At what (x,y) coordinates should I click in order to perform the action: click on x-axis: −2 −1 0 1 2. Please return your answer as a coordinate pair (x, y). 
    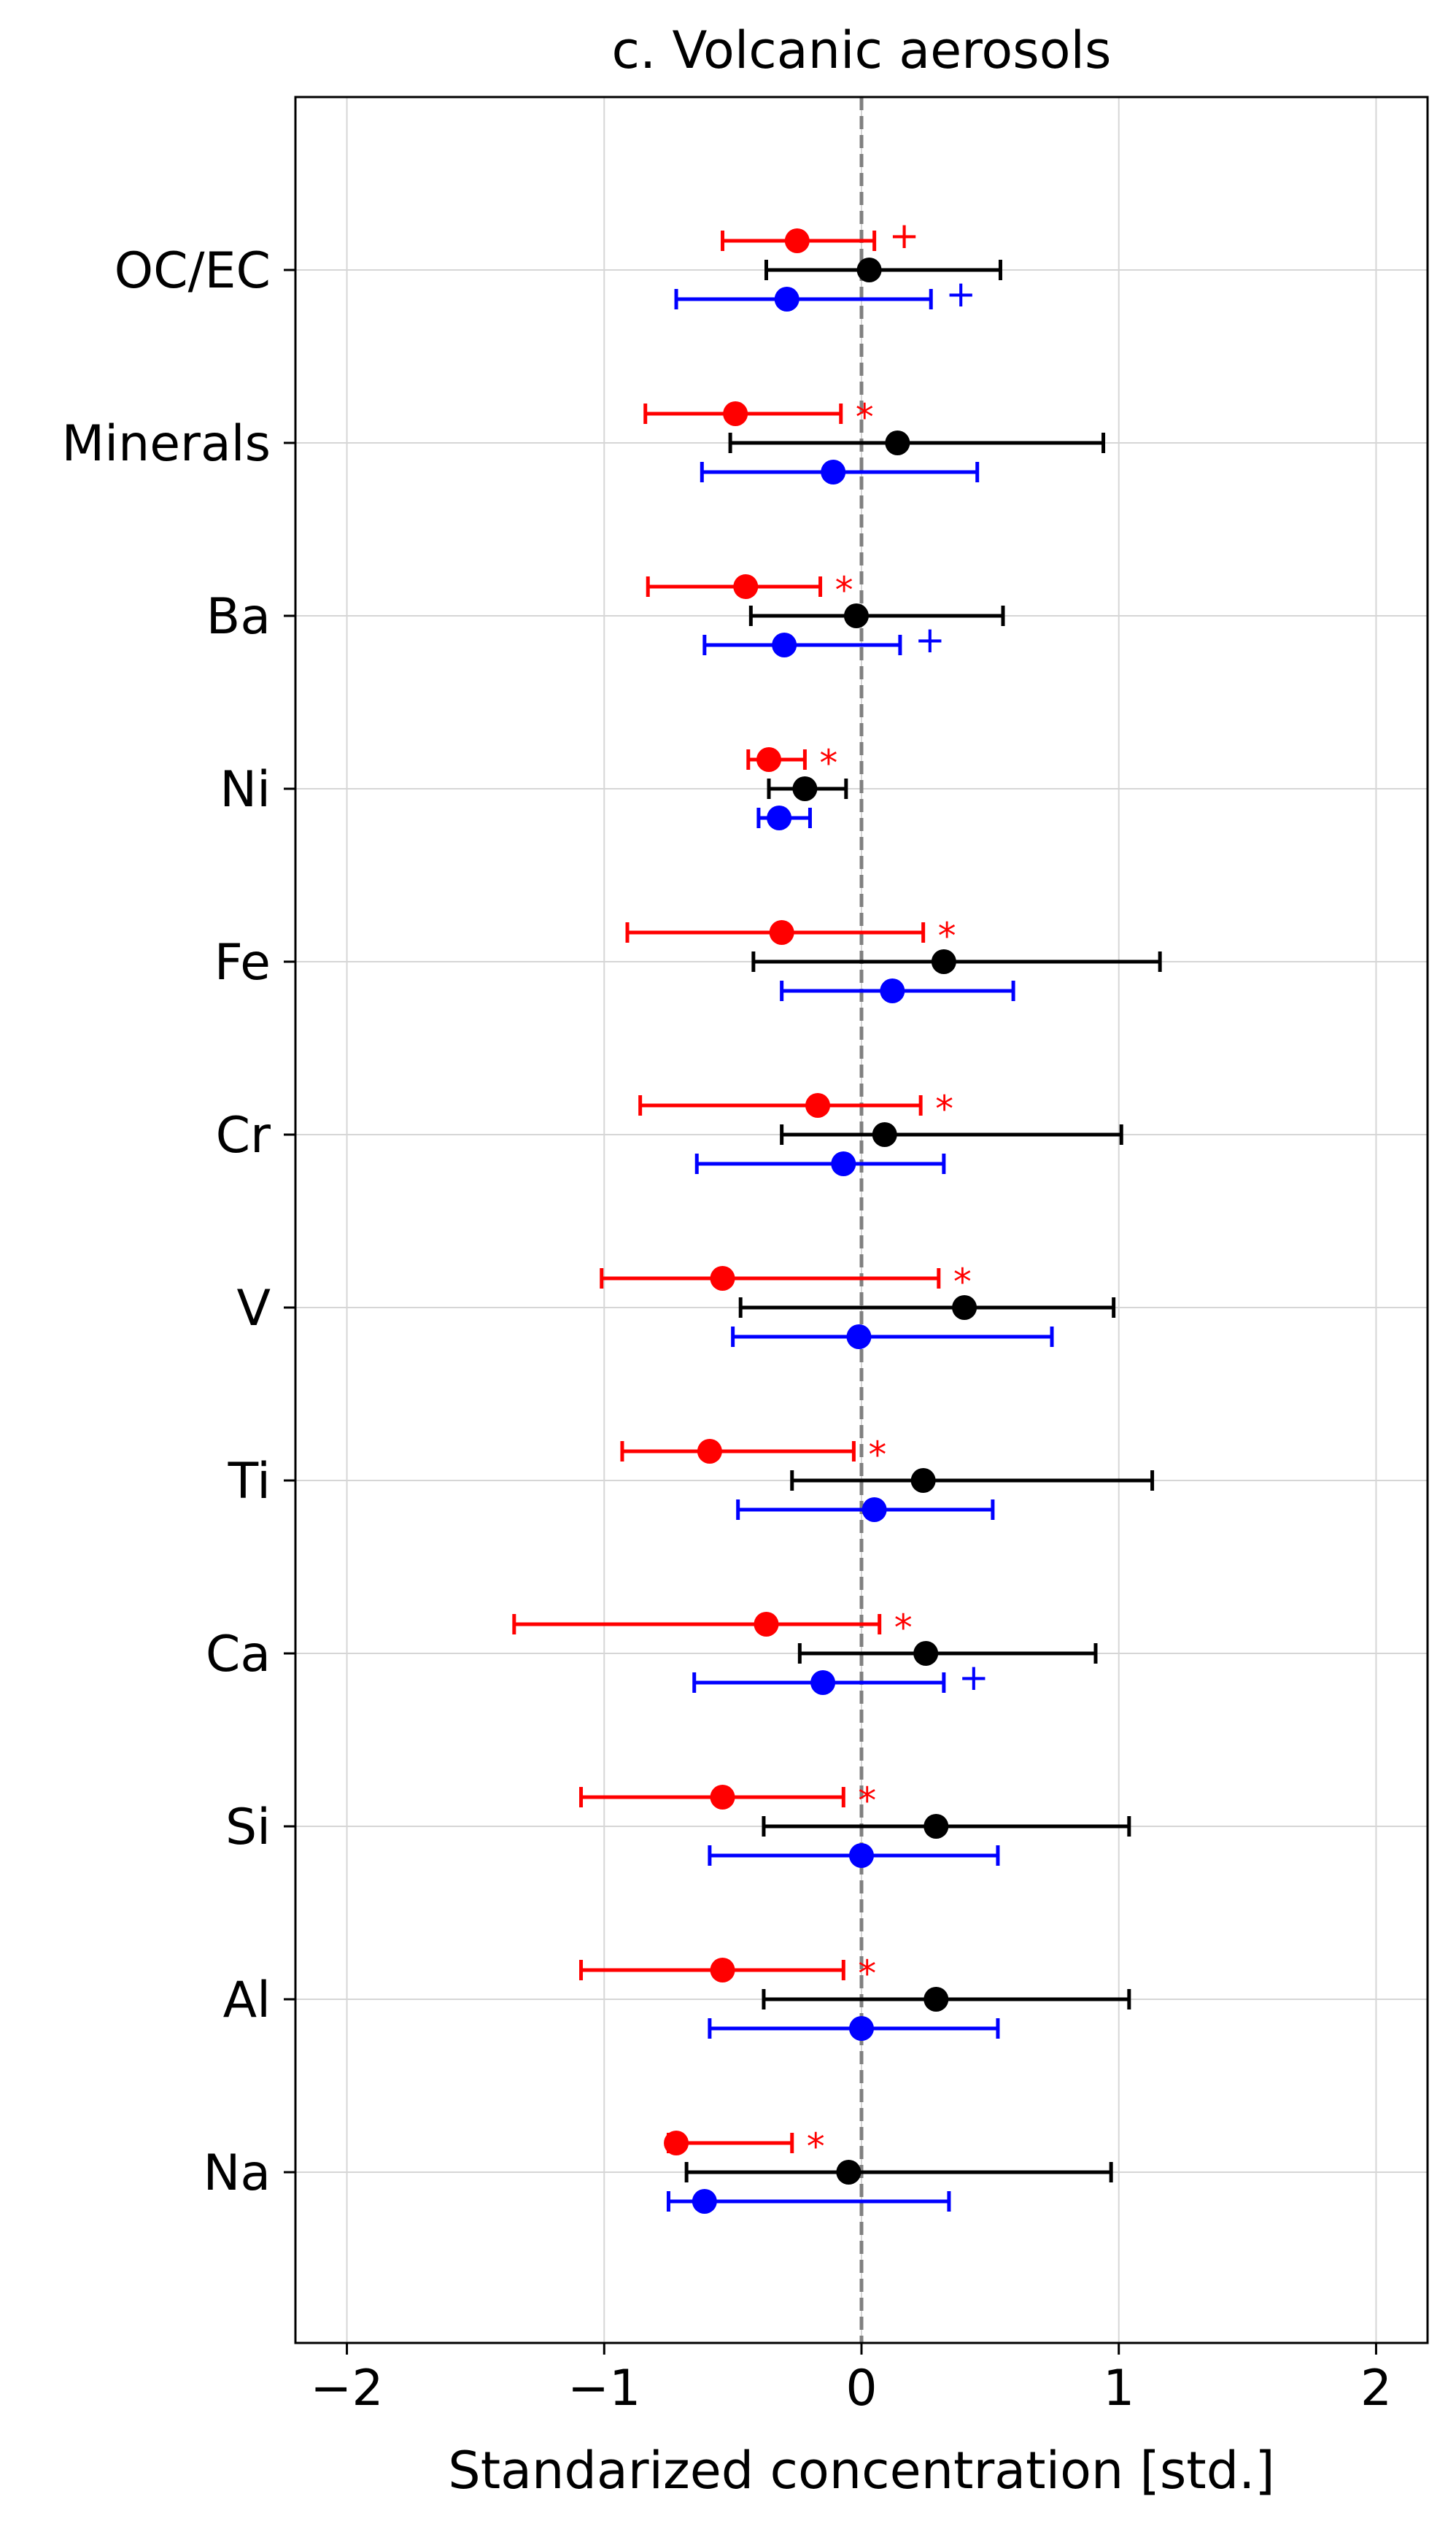
    Looking at the image, I should click on (851, 2380).